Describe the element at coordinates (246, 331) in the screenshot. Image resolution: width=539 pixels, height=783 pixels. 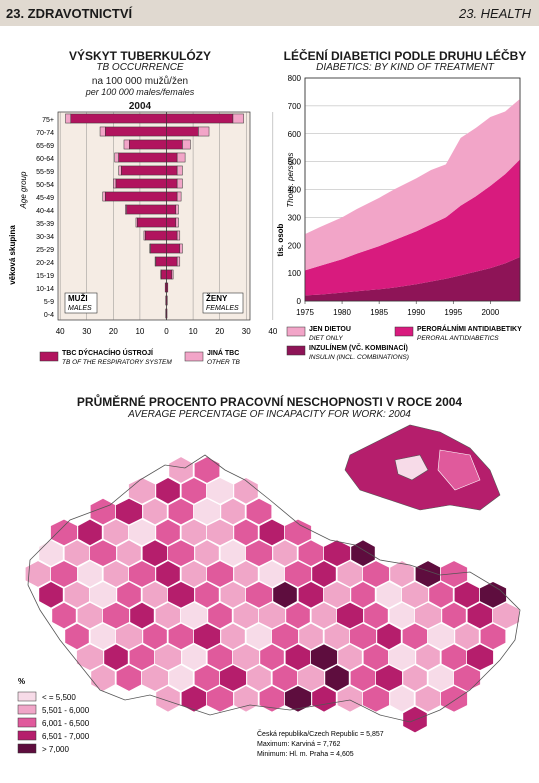
I see `tb-xtick-label: 30` at that location.